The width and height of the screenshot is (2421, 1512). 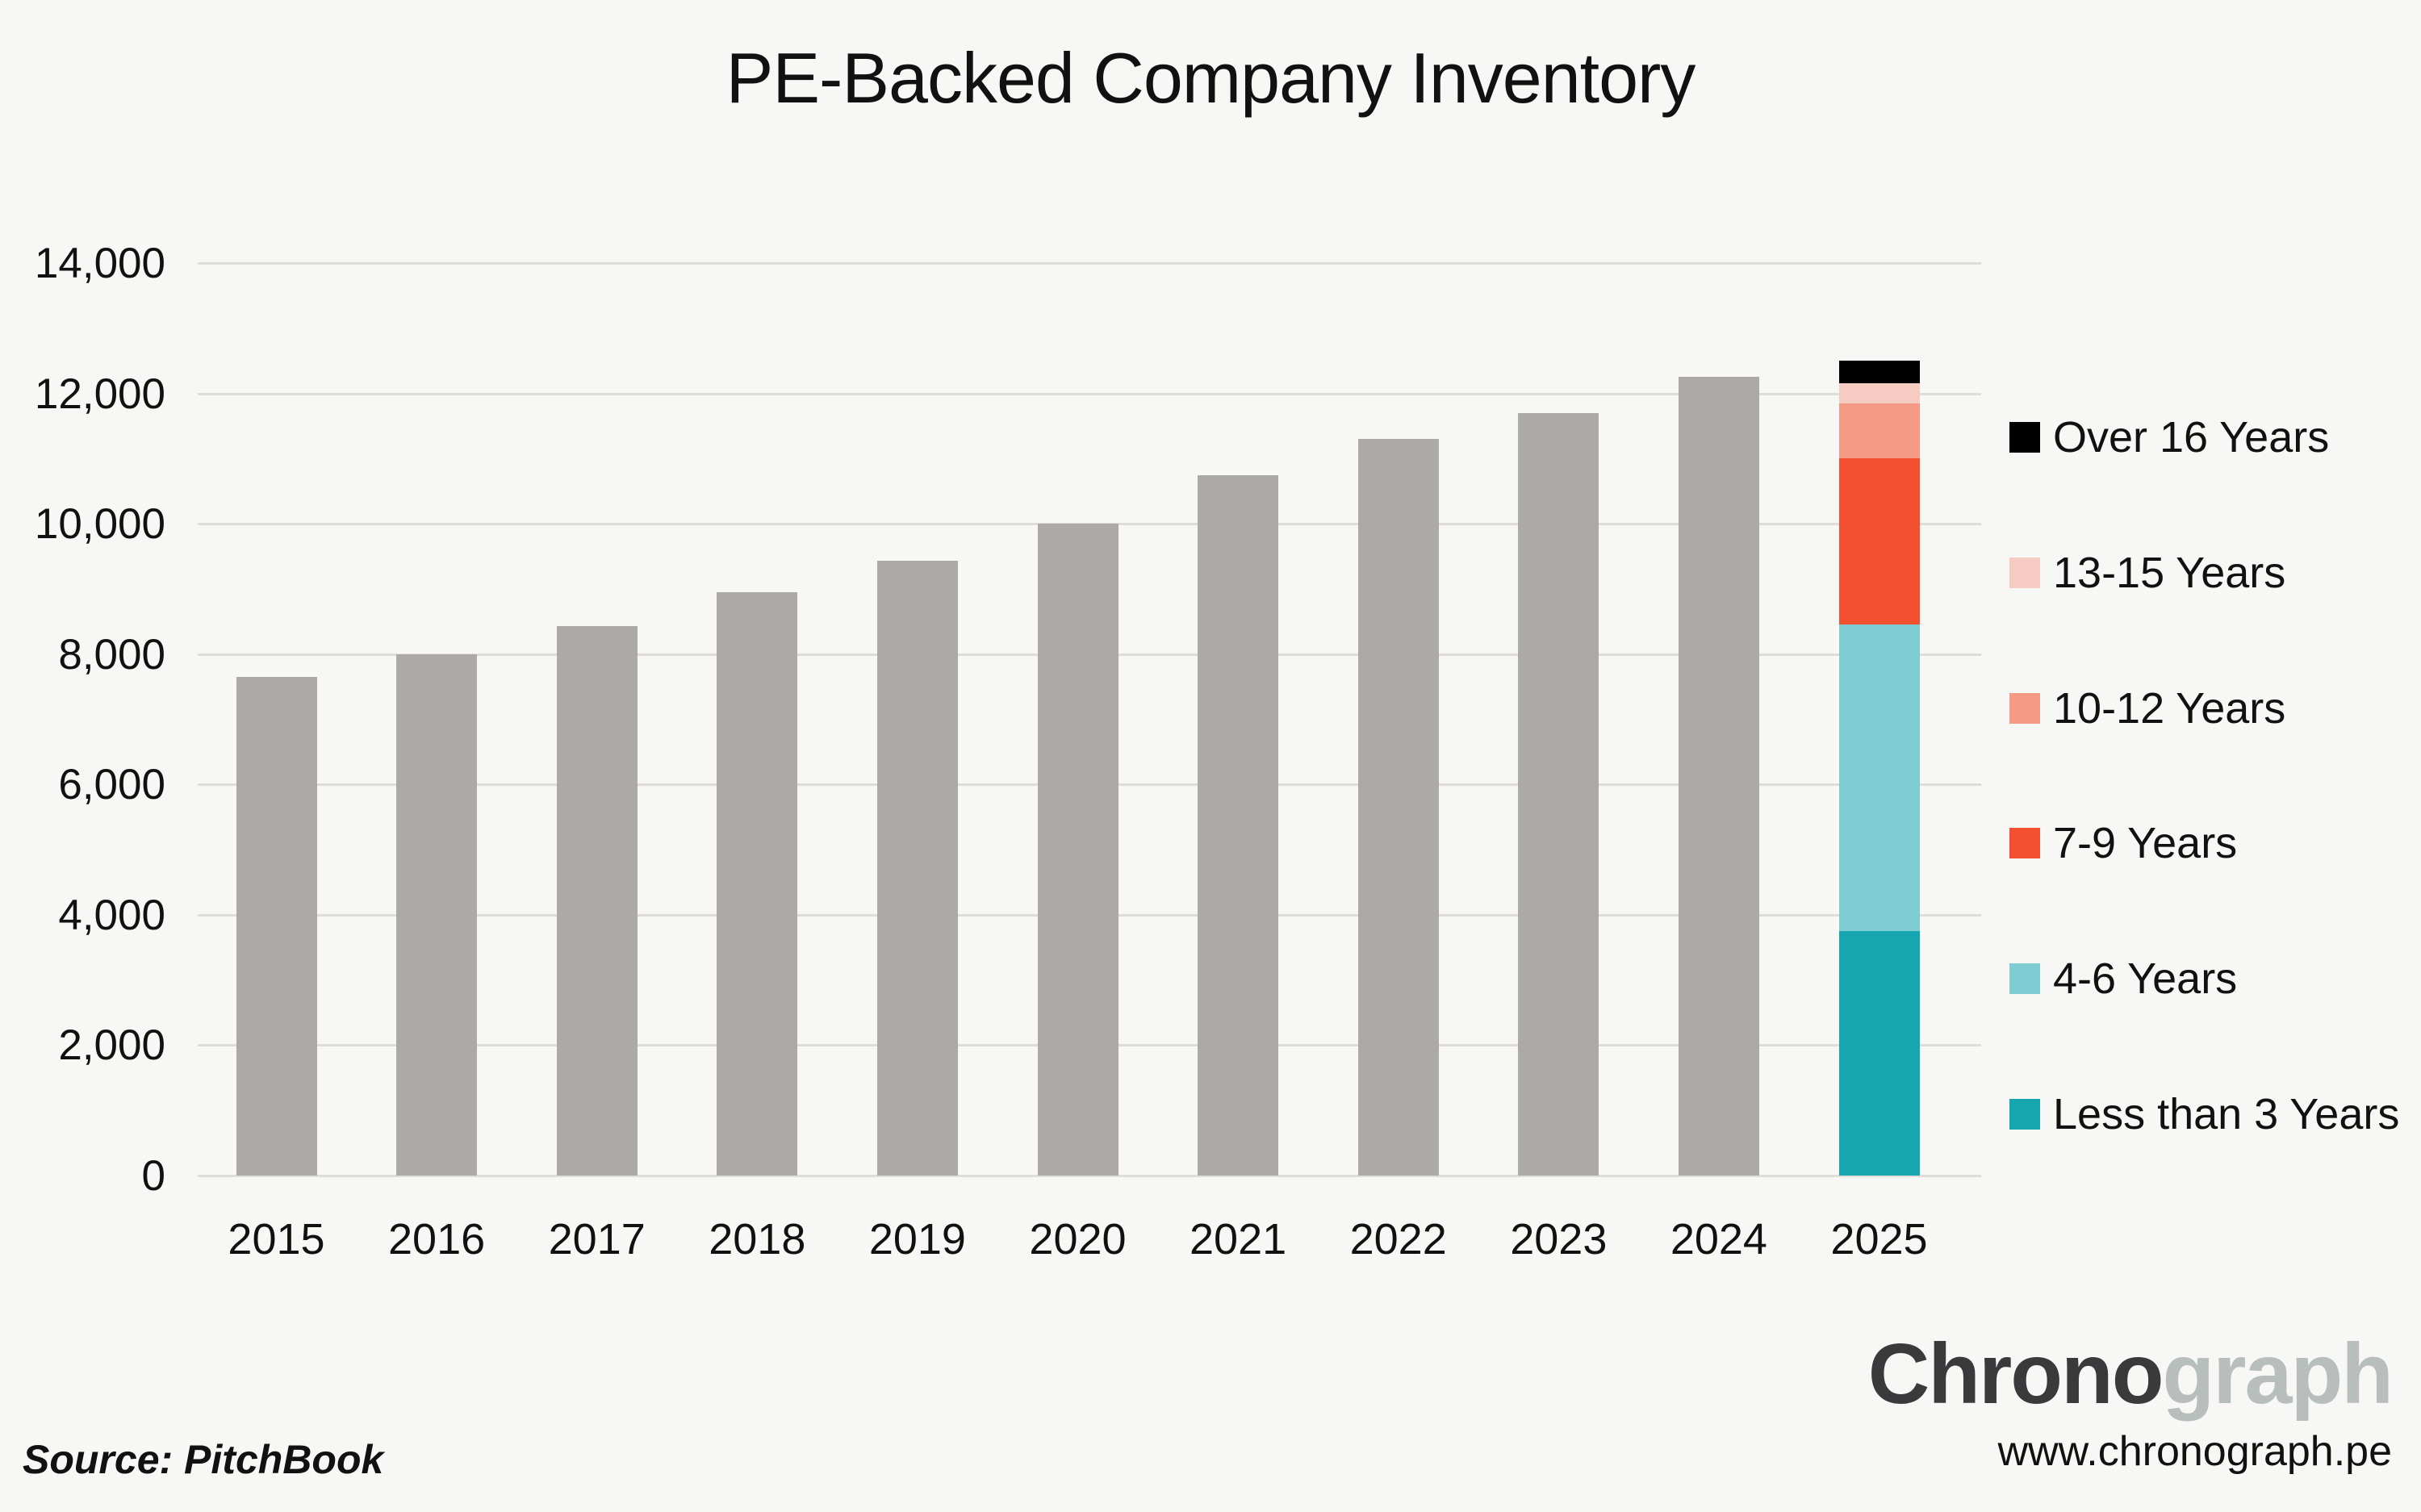 What do you see at coordinates (276, 926) in the screenshot?
I see `bar-2015` at bounding box center [276, 926].